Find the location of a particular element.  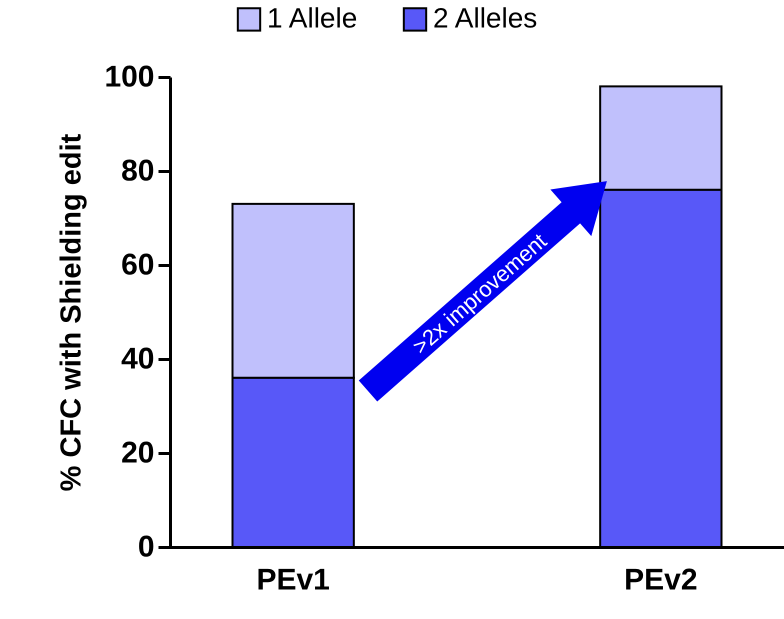

x-tick-label: PEv1 is located at coordinates (293, 580).